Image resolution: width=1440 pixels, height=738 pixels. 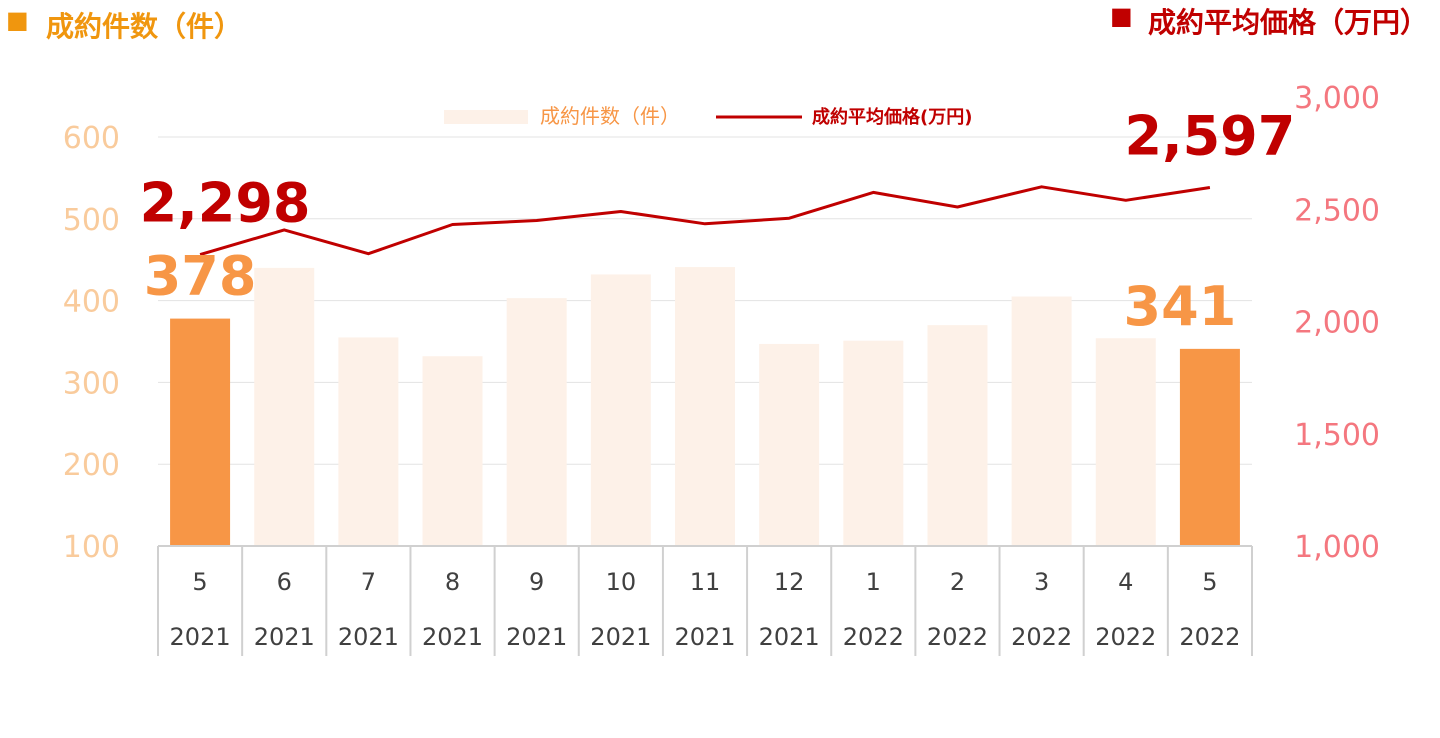 What do you see at coordinates (621, 582) in the screenshot?
I see `x-tick-month: 10` at bounding box center [621, 582].